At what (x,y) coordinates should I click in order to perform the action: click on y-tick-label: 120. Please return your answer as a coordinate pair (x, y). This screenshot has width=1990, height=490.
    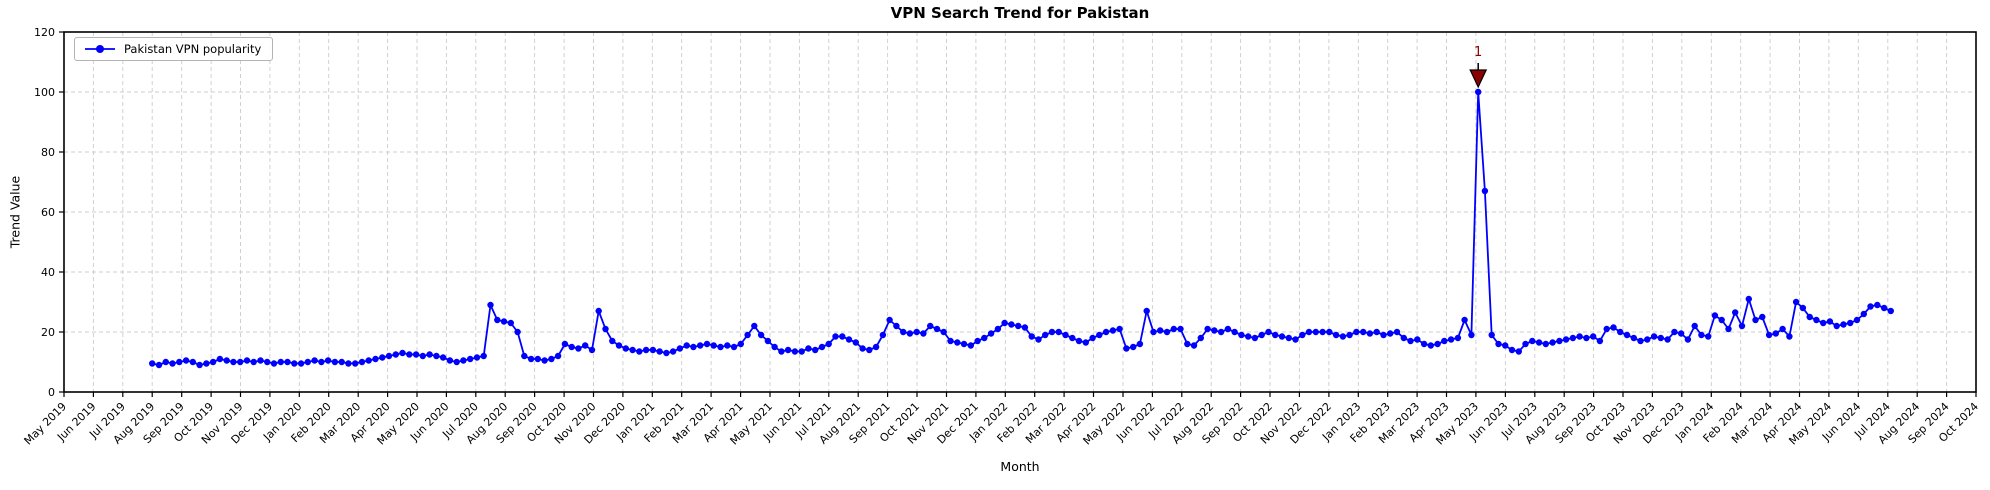
    Looking at the image, I should click on (44, 32).